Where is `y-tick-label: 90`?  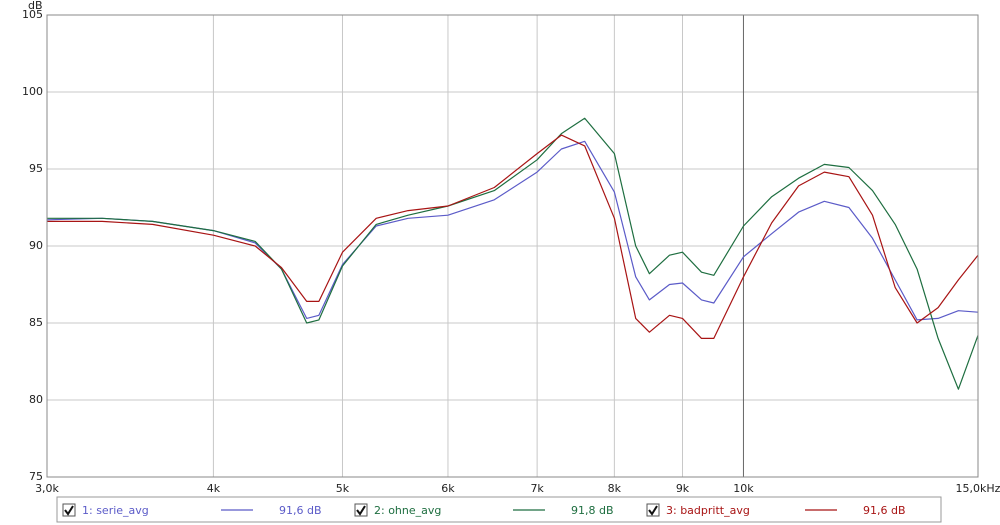
y-tick-label: 90 is located at coordinates (36, 245).